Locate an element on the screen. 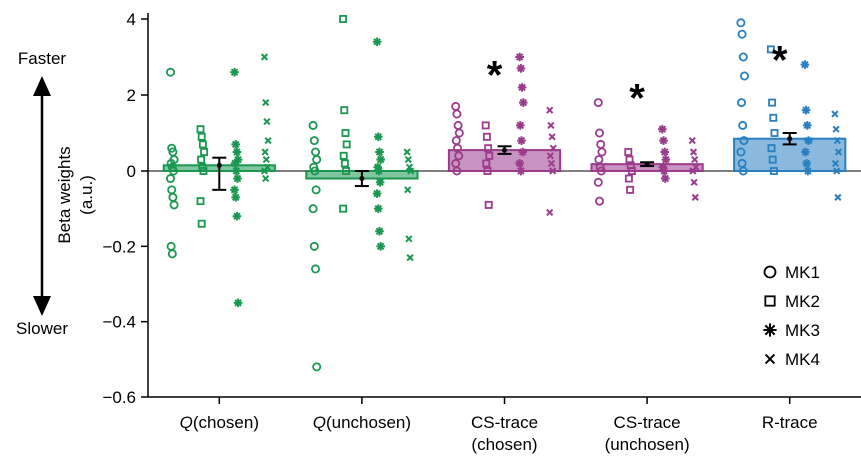 This screenshot has width=861, height=462. side-labels: Faster Slower Beta weights (a.u.) is located at coordinates (56, 193).